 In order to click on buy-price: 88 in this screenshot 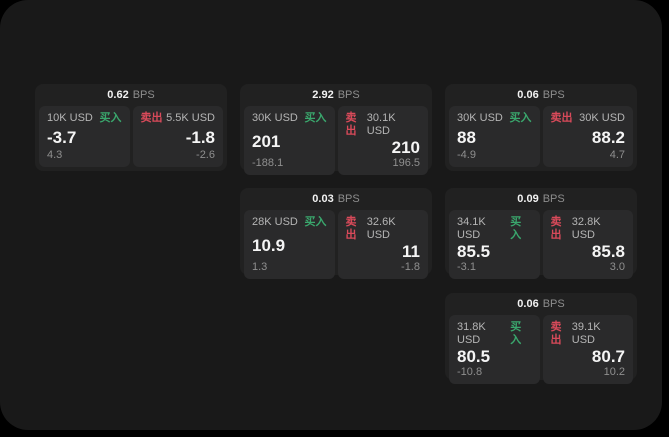, I will do `click(466, 137)`.